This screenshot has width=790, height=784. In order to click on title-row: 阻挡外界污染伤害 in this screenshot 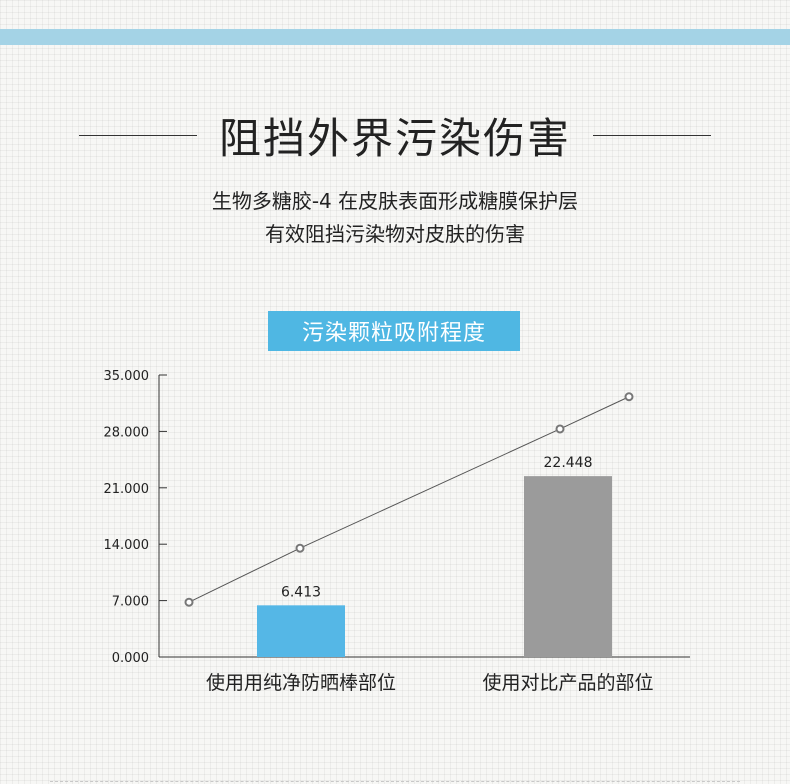, I will do `click(395, 135)`.